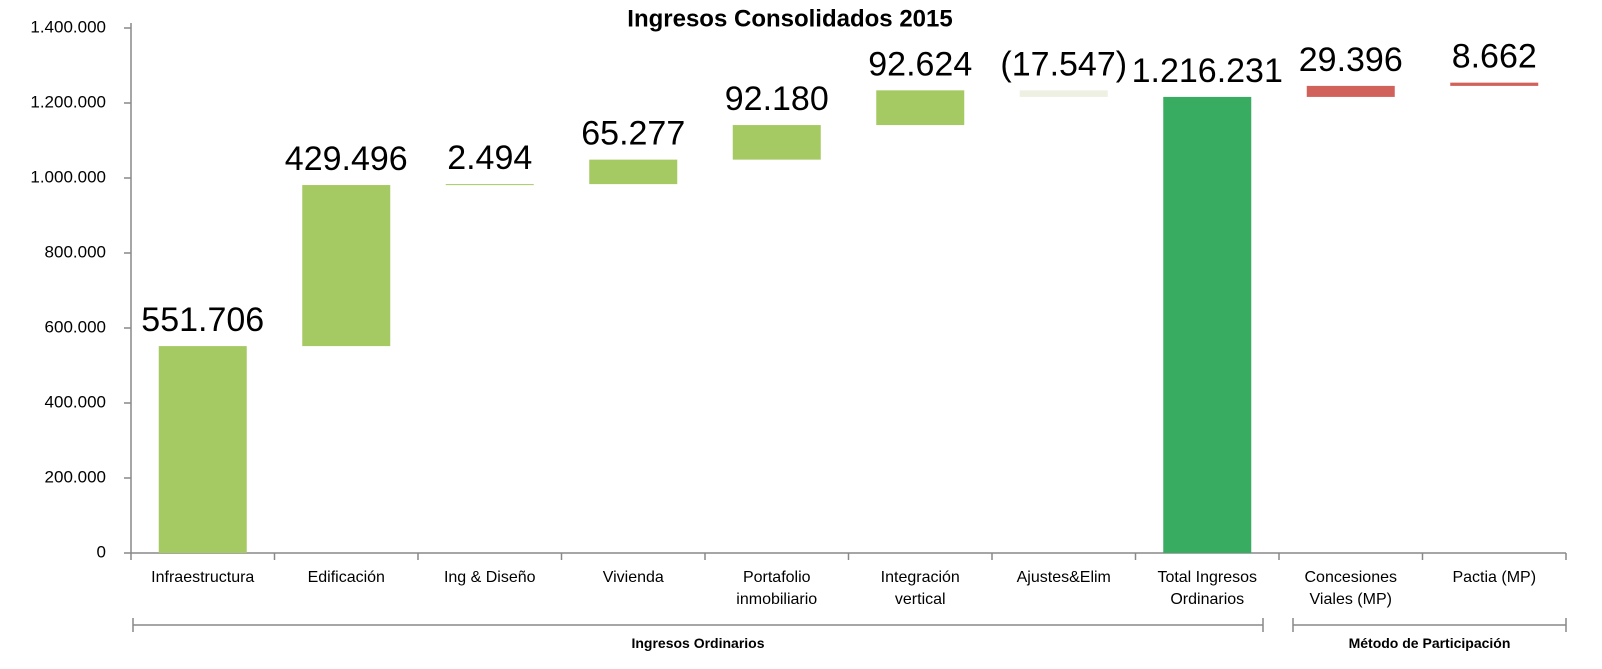 This screenshot has height=669, width=1602. What do you see at coordinates (1063, 577) in the screenshot?
I see `x-tick-label: Ajustes&Elim` at bounding box center [1063, 577].